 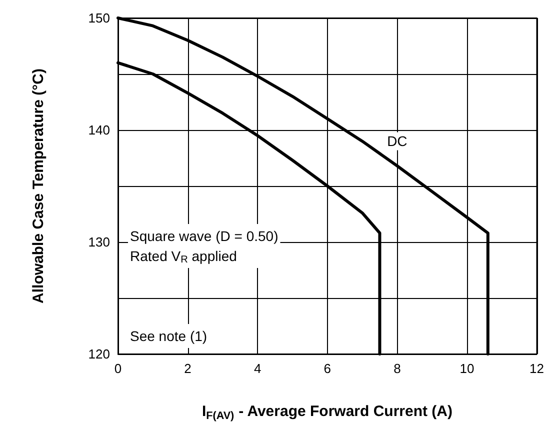 What do you see at coordinates (467, 368) in the screenshot?
I see `x-tick-label: 10` at bounding box center [467, 368].